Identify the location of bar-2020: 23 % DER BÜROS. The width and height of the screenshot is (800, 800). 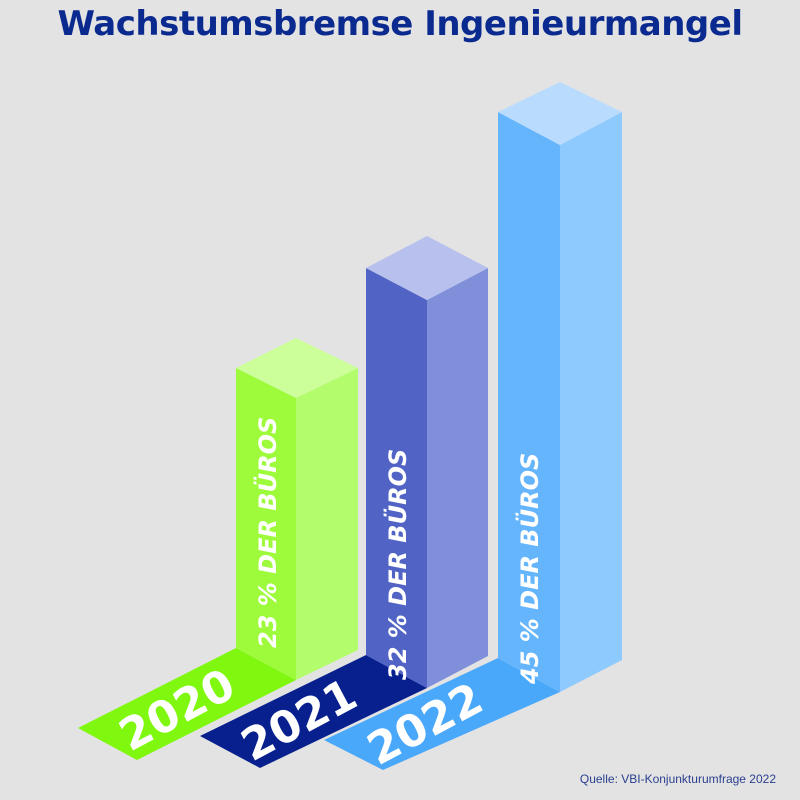
(297, 509).